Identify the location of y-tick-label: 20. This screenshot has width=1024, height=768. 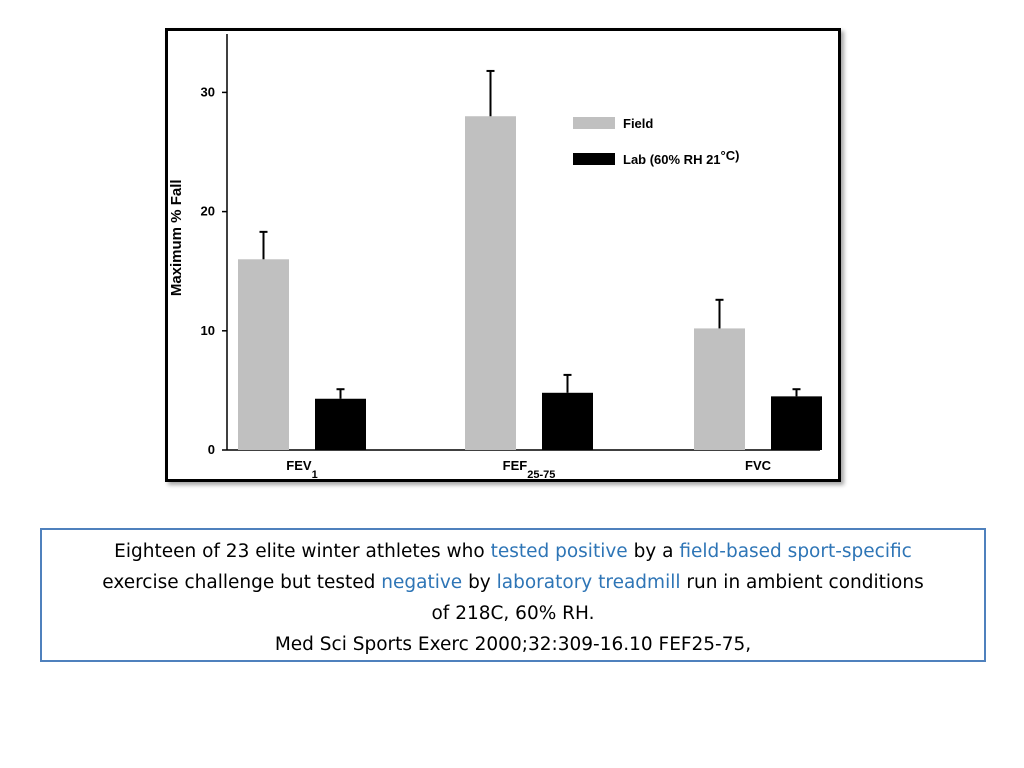
(208, 211).